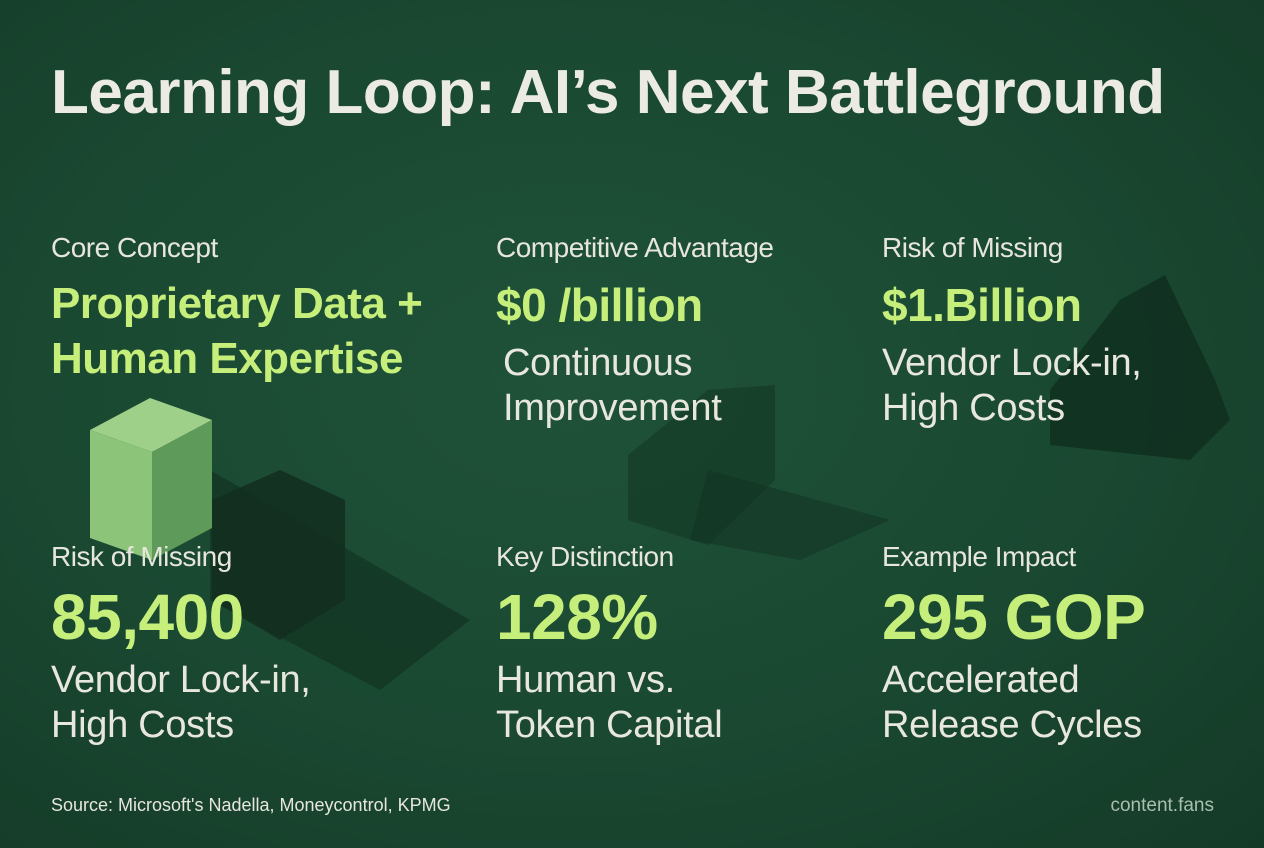  Describe the element at coordinates (612, 408) in the screenshot. I see `card-description: Improvement` at that location.